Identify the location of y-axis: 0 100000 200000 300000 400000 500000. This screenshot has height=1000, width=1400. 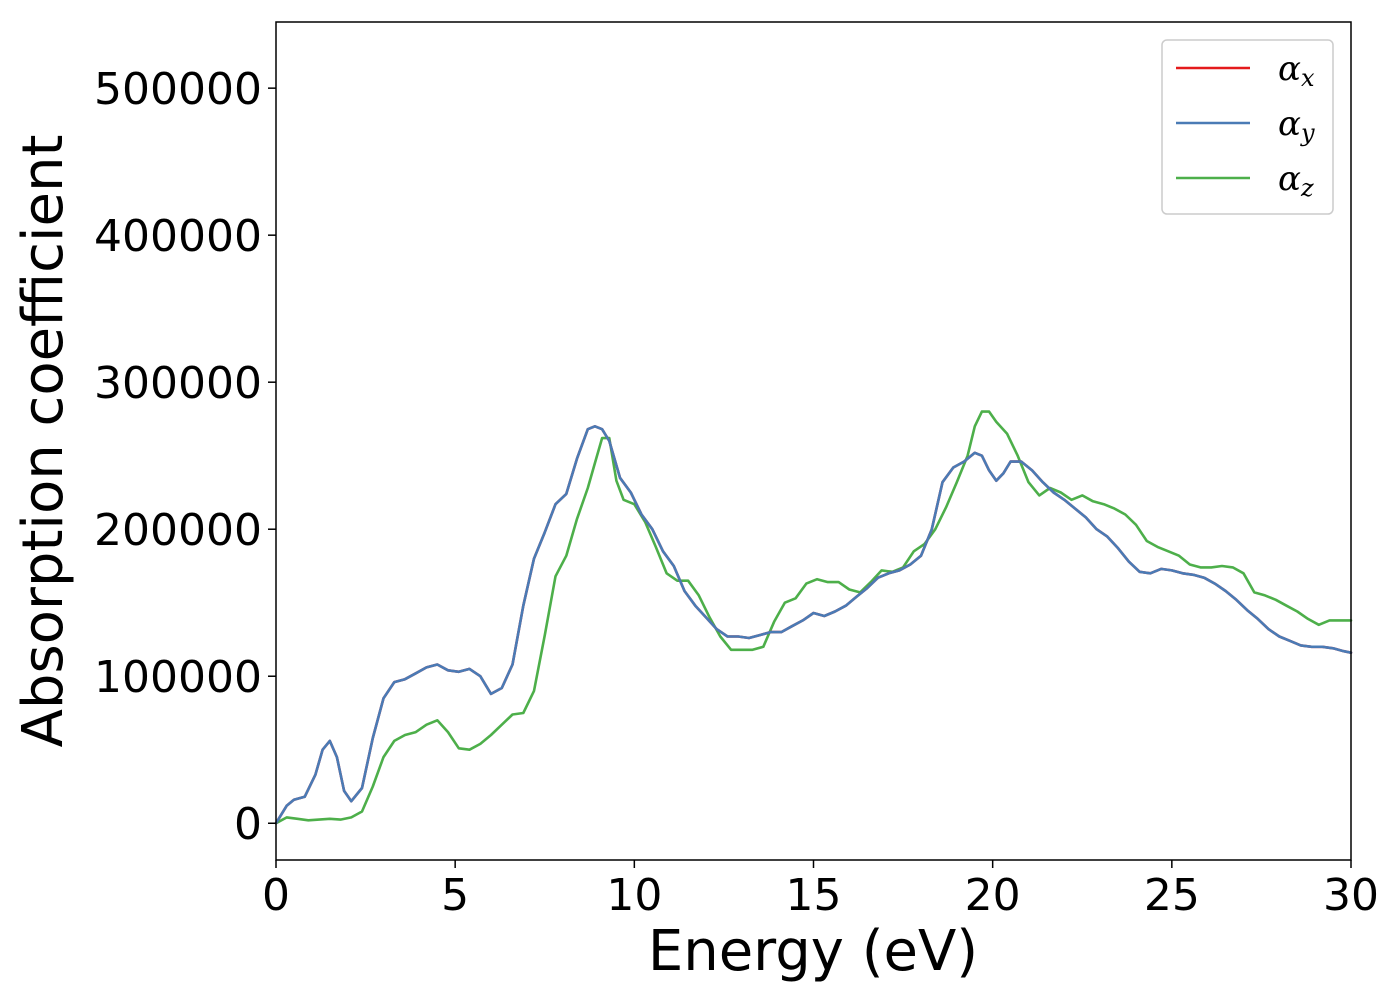
(185, 457).